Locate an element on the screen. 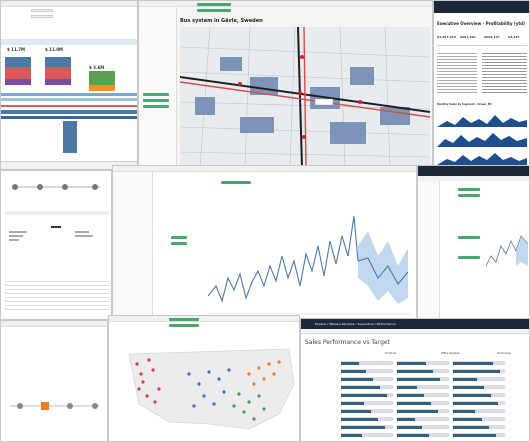  kpi-value: $ 11.7M is located at coordinates (16, 49).